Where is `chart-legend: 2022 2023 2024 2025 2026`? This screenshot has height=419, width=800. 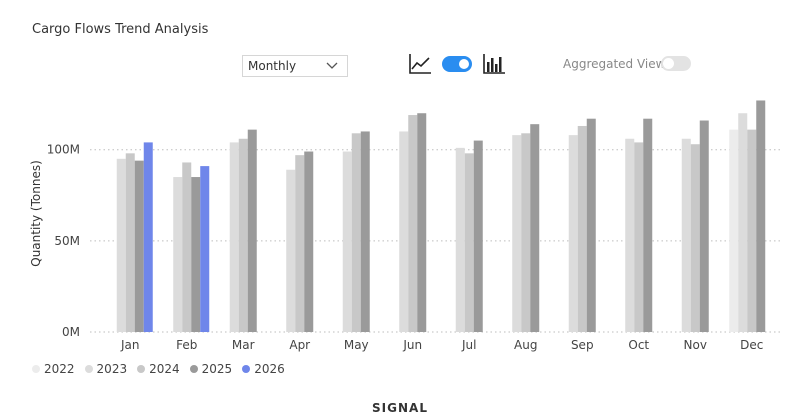
chart-legend: 2022 2023 2024 2025 2026 is located at coordinates (158, 369).